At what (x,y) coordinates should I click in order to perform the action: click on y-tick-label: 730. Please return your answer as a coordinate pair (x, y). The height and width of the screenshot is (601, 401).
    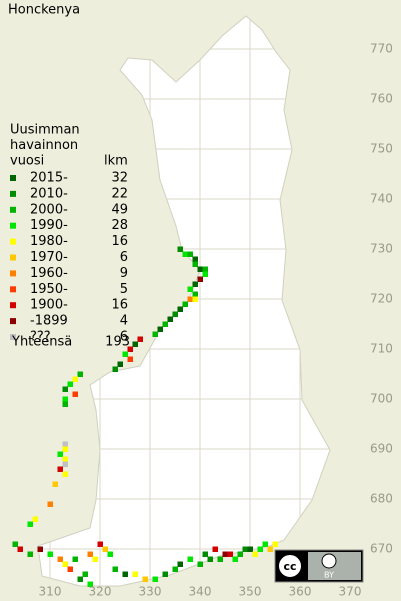
    Looking at the image, I should click on (381, 249).